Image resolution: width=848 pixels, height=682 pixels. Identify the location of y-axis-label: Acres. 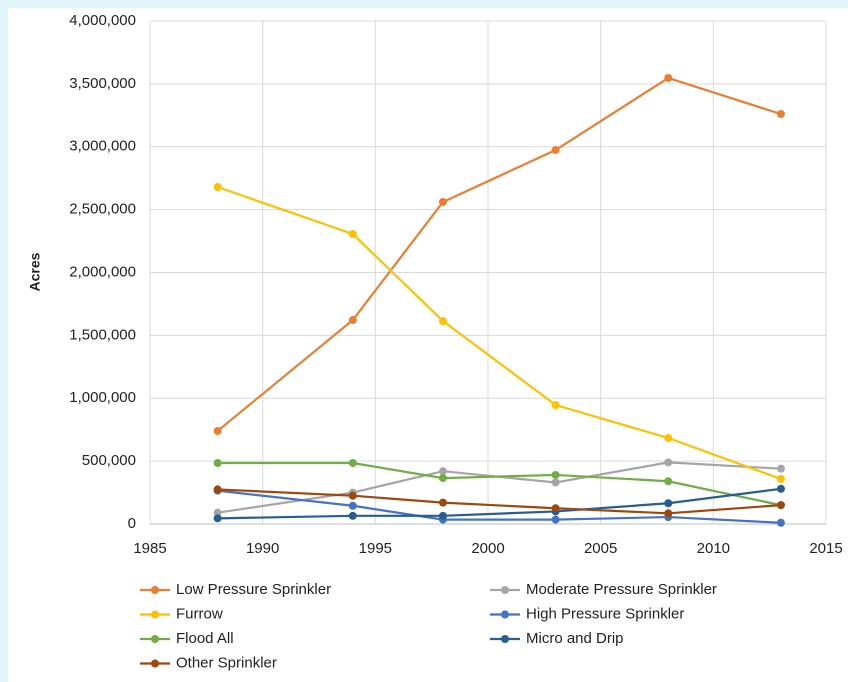
(35, 271).